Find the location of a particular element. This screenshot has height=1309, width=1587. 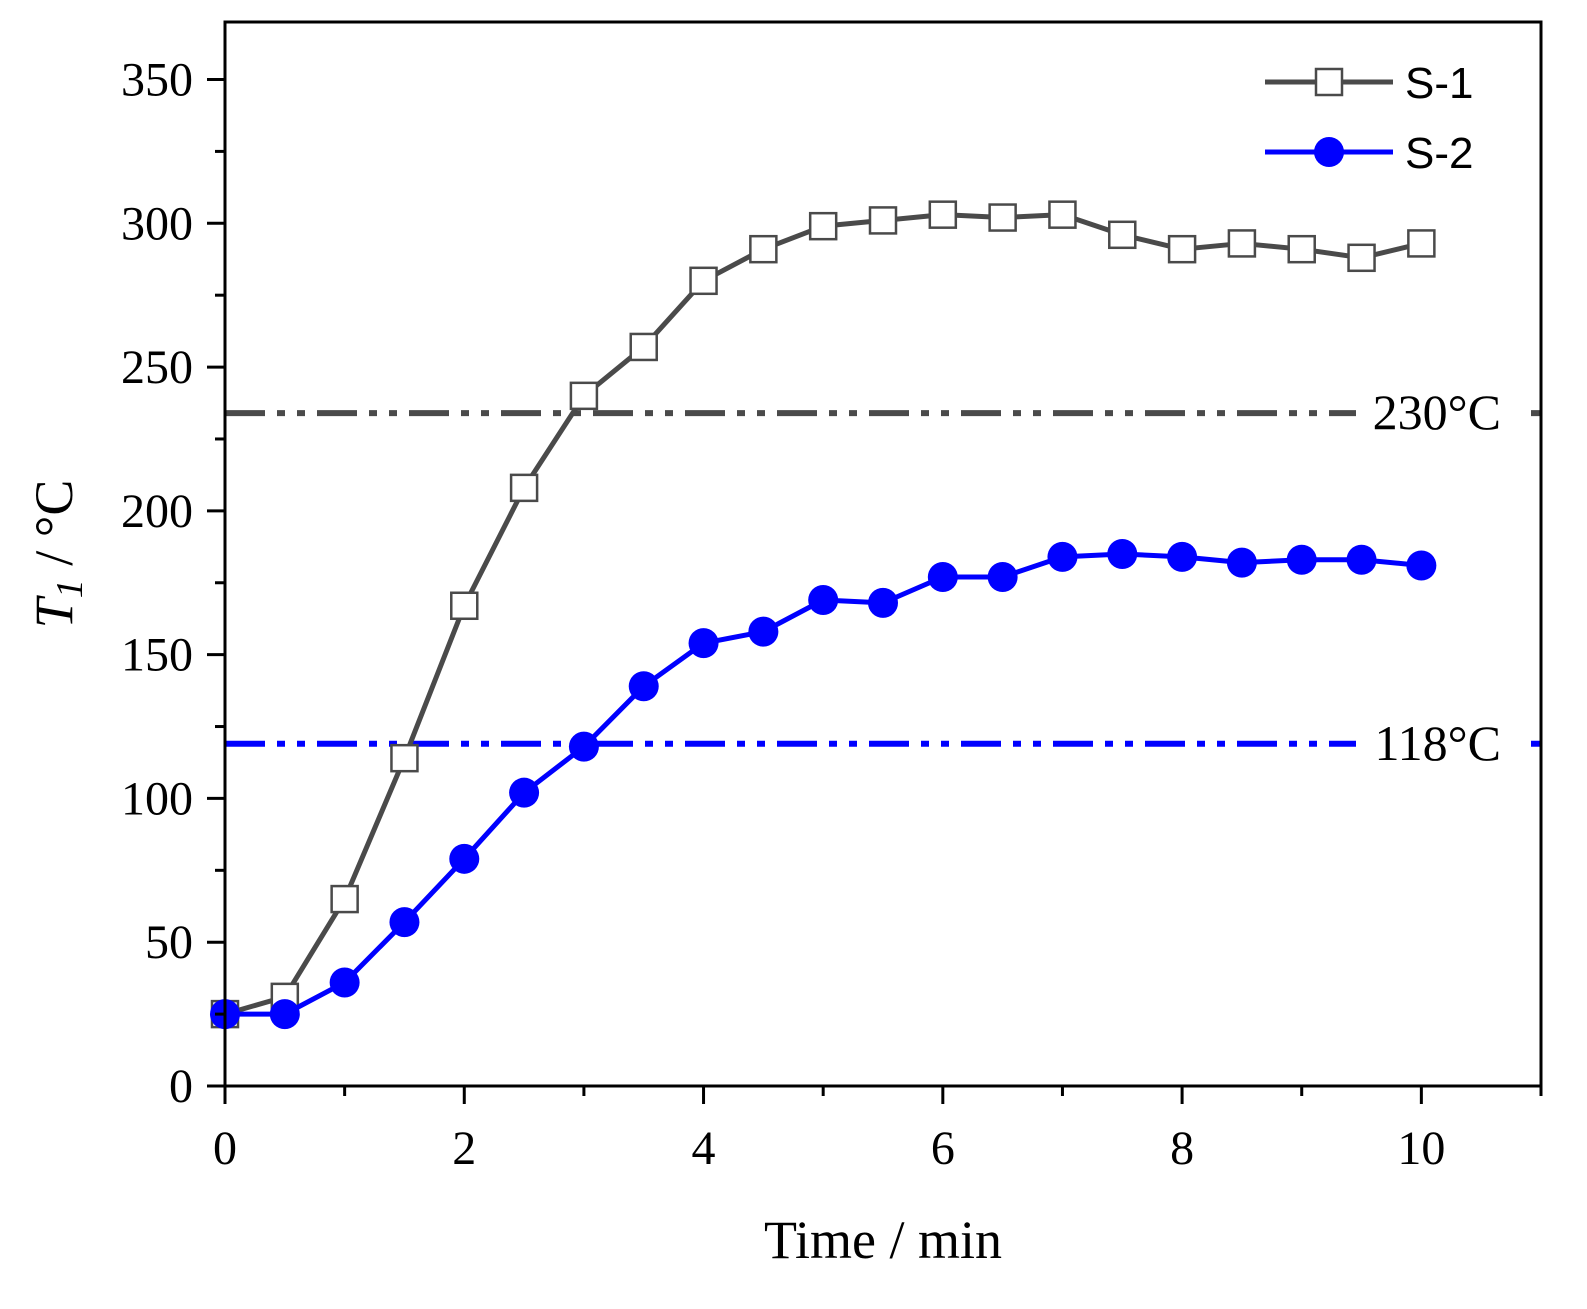

y-axis-title: T1 / °C is located at coordinates (57, 554).